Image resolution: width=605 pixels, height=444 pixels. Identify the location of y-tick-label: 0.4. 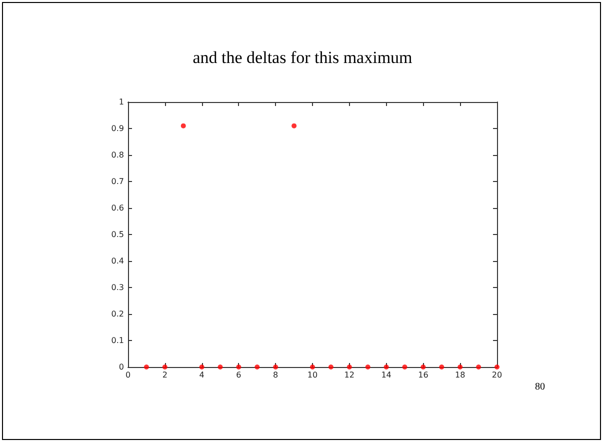
(117, 261).